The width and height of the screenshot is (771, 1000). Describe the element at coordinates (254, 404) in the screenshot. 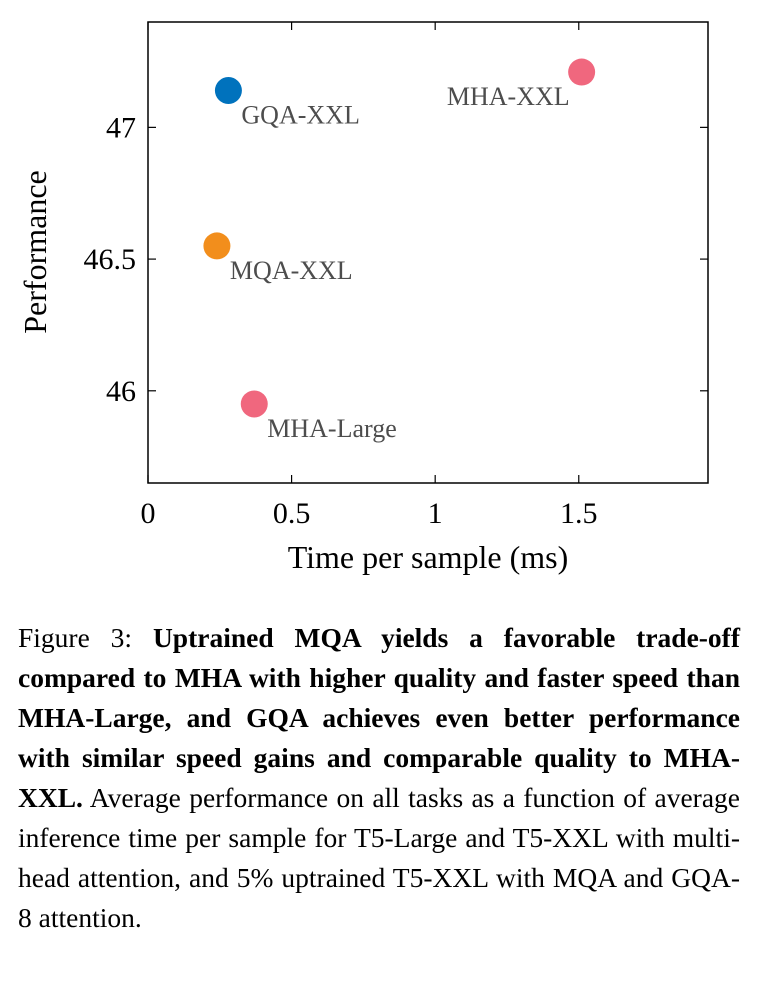

I see `point-mha-large` at that location.